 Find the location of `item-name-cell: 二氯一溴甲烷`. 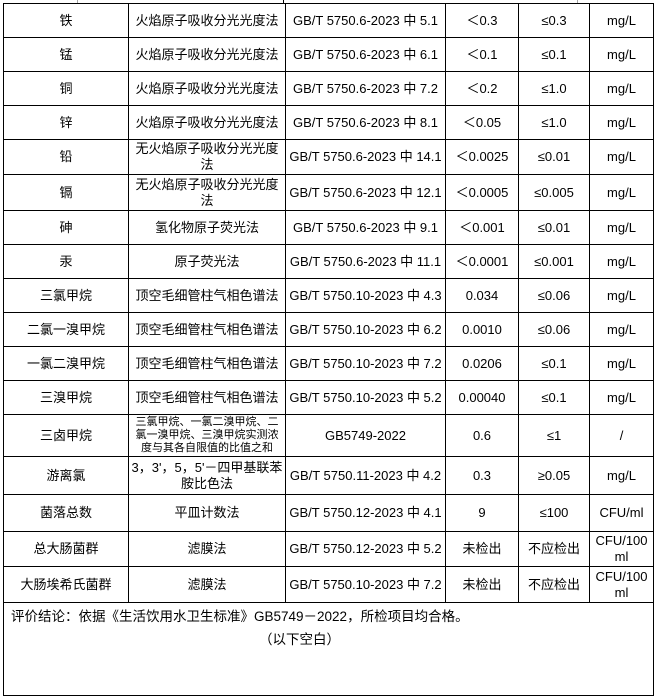

item-name-cell: 二氯一溴甲烷 is located at coordinates (66, 329).